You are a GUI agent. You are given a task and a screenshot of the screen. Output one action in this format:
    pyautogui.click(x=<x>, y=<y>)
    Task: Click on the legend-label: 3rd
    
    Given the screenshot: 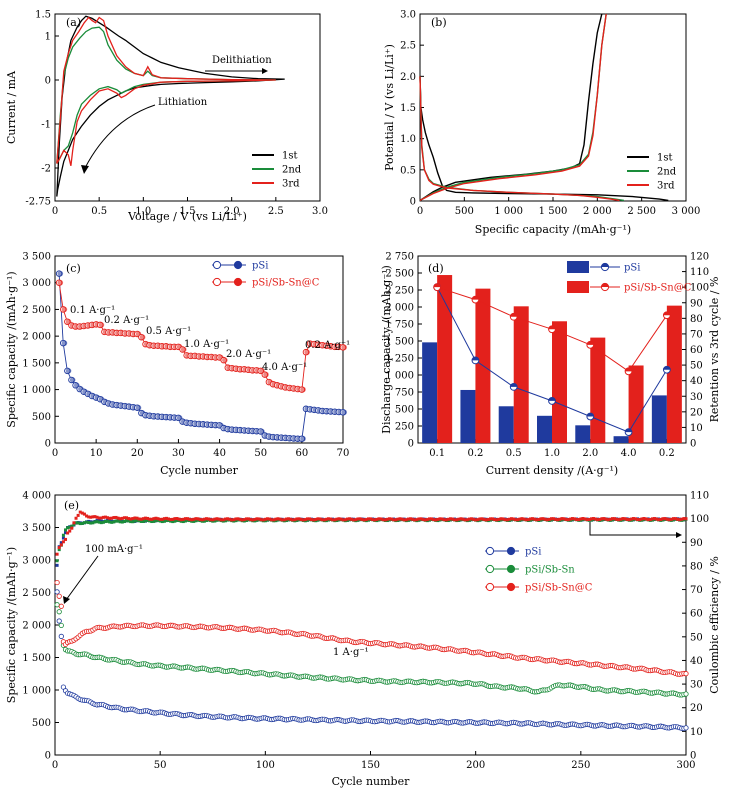 What is the action you would take?
    pyautogui.click(x=291, y=184)
    